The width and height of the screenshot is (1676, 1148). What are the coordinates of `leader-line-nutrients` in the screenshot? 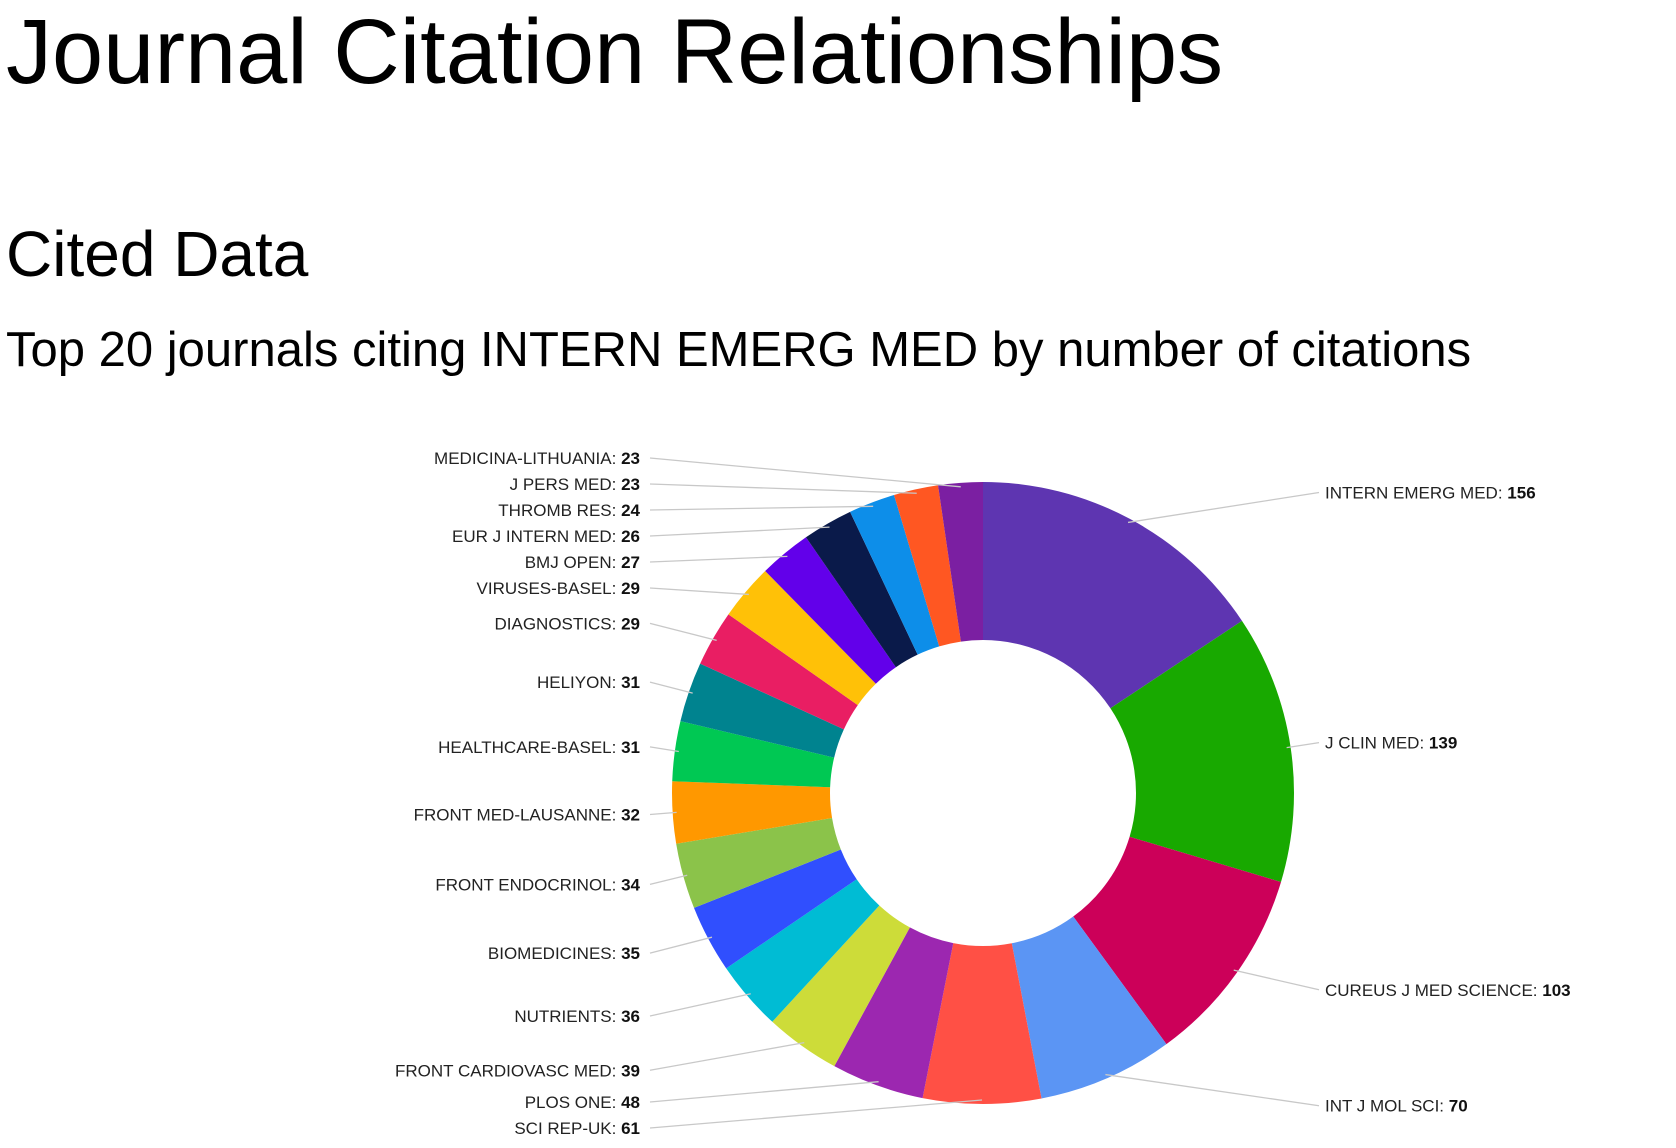 It's located at (700, 1005).